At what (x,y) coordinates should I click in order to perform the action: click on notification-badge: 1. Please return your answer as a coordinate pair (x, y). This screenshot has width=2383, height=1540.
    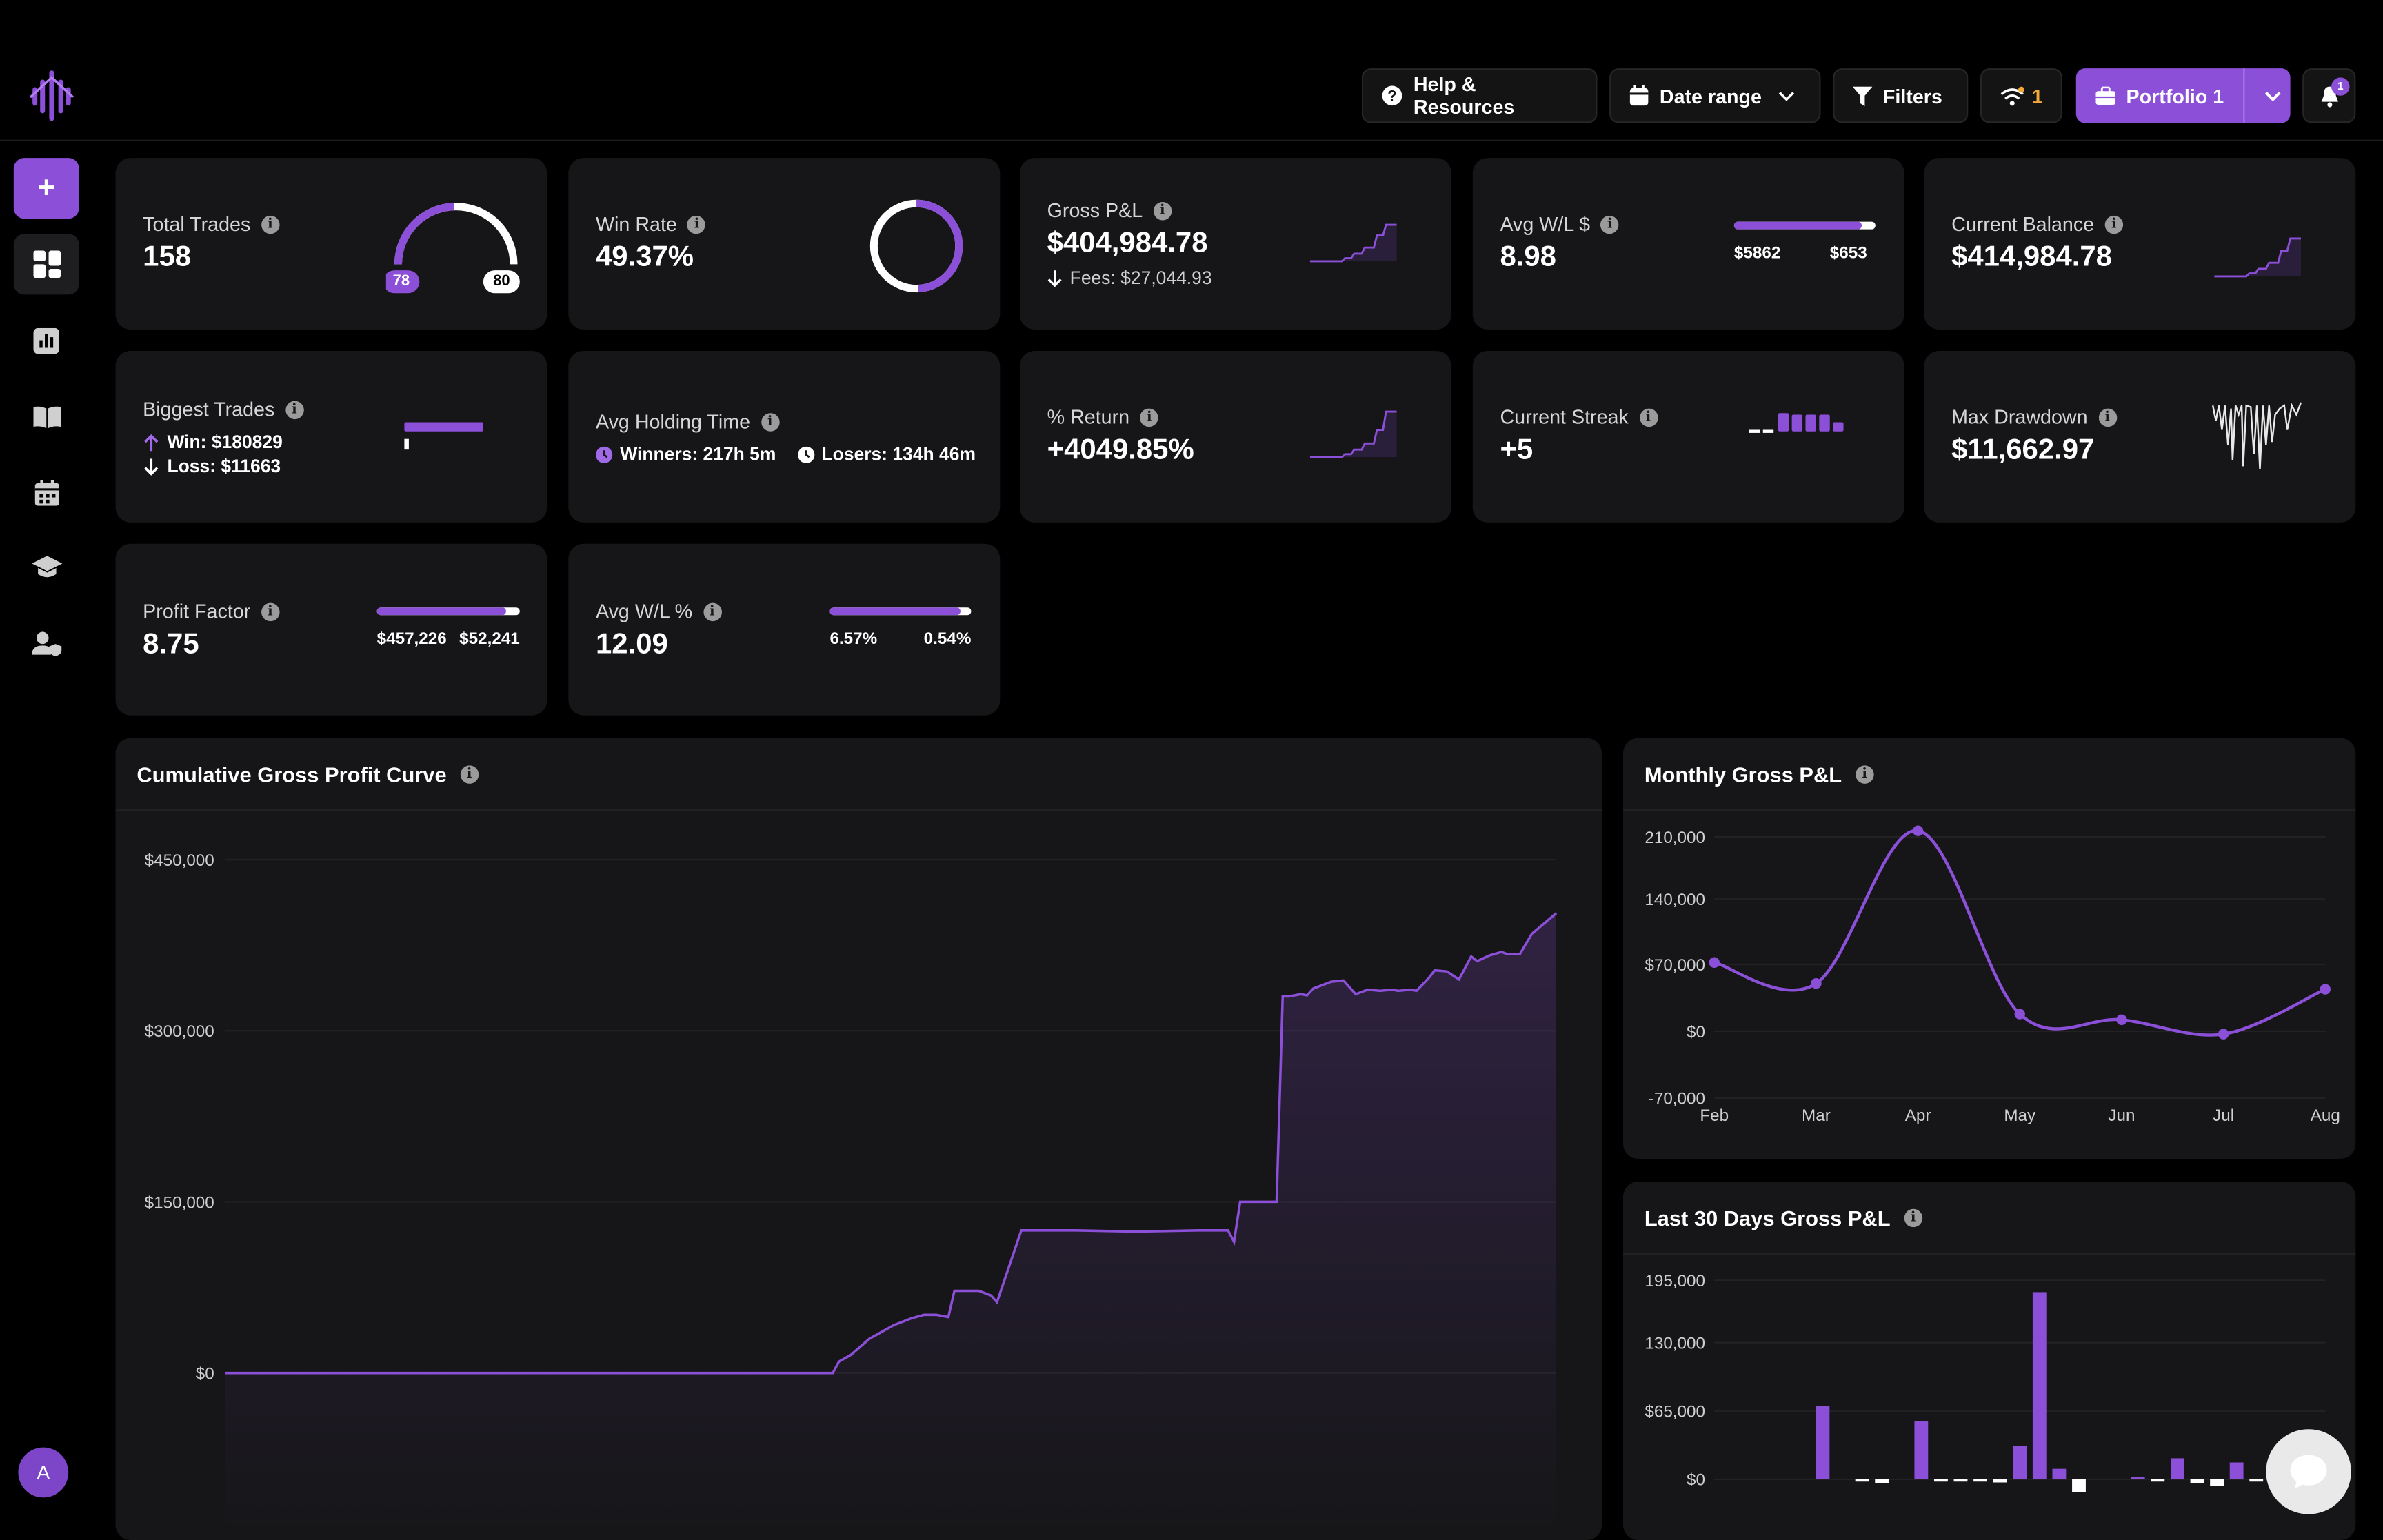
    Looking at the image, I should click on (2340, 87).